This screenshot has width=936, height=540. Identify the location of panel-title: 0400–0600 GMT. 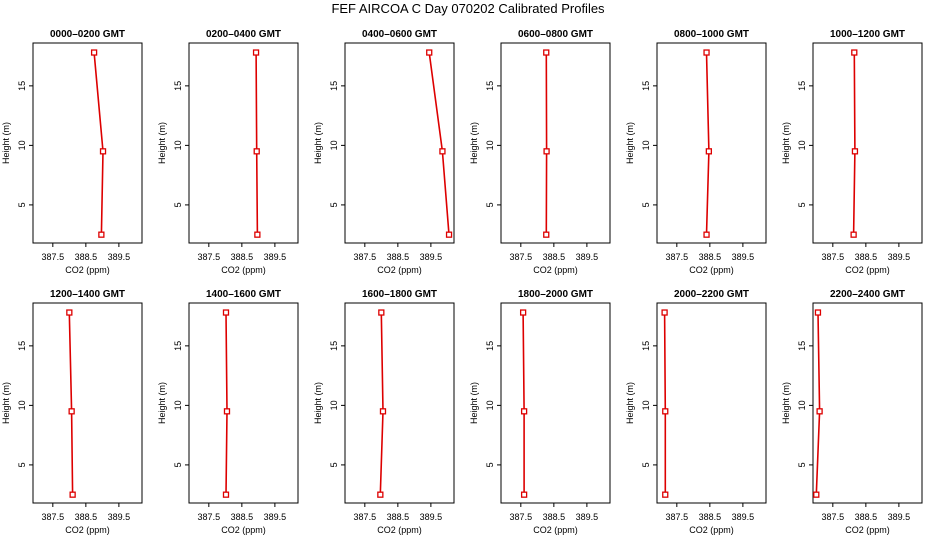
(399, 34).